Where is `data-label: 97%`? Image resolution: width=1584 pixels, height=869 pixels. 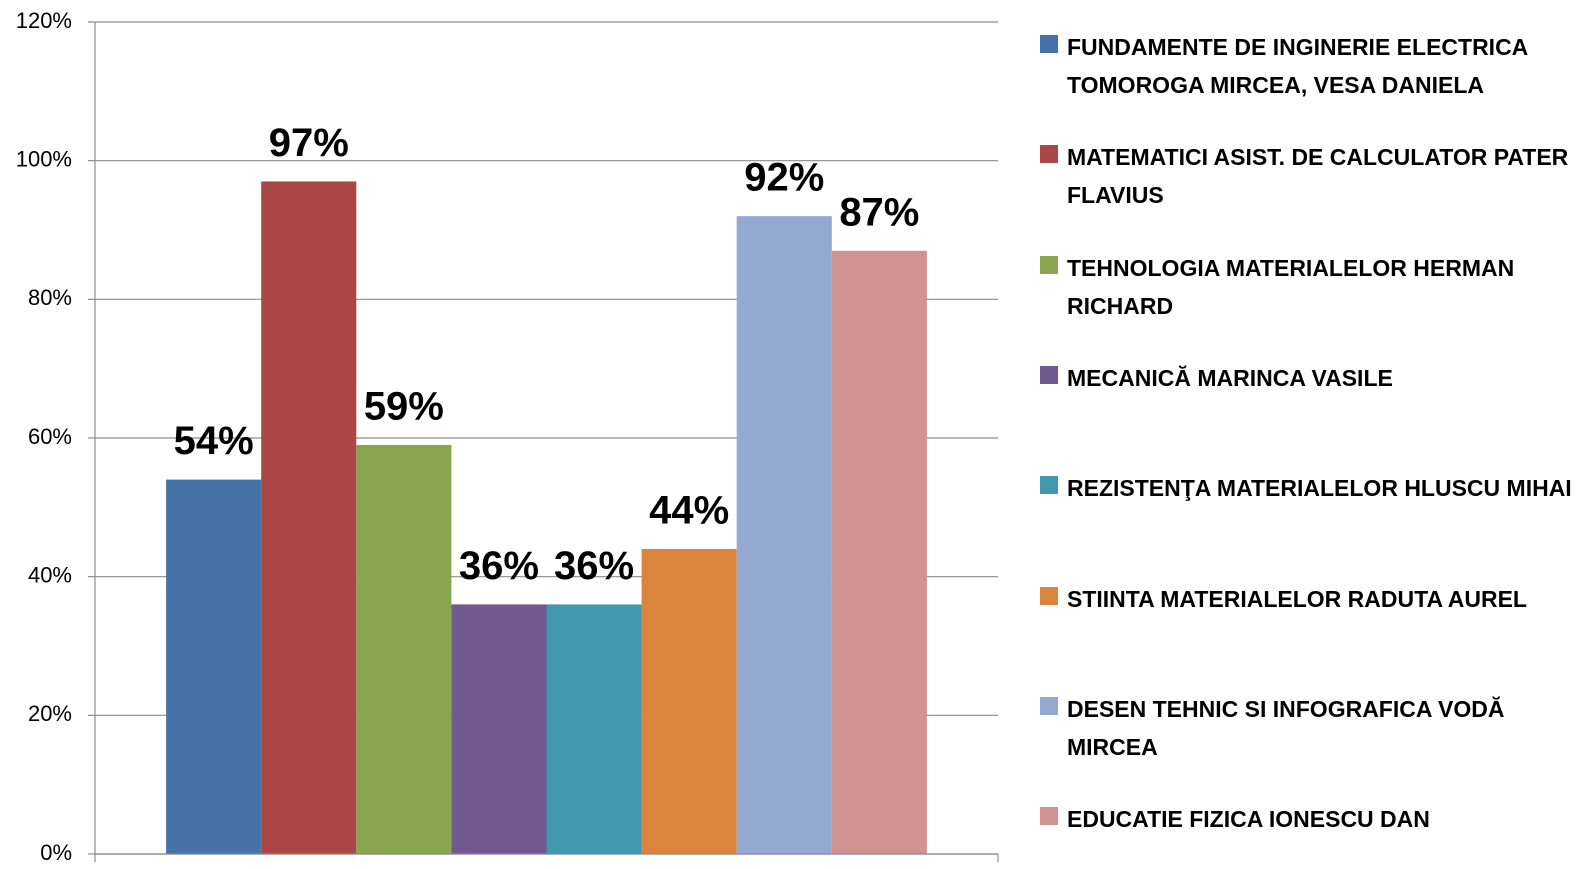
data-label: 97% is located at coordinates (309, 143).